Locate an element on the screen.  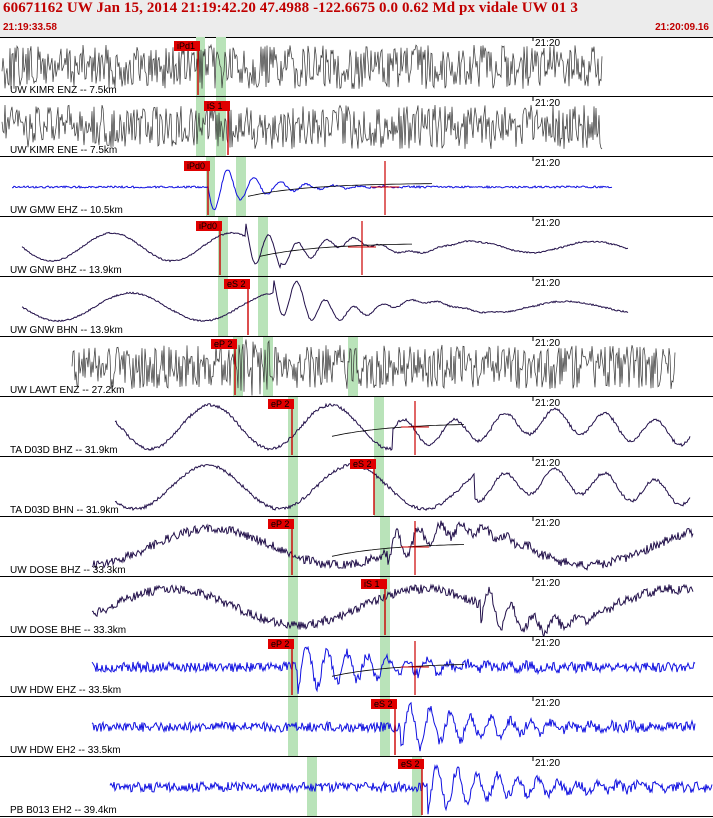
trace-panel: 21:20 iPd0 UW GMW EHZ -- 10.5km is located at coordinates (356, 187).